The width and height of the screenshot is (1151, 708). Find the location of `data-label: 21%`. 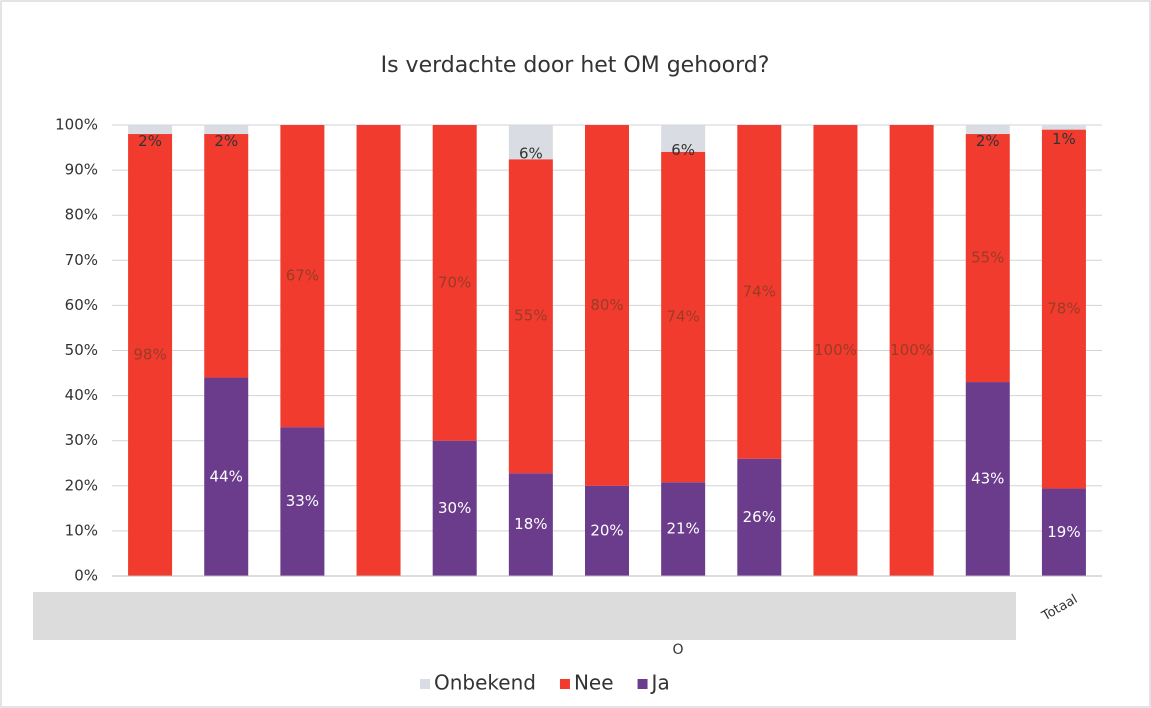

data-label: 21% is located at coordinates (682, 529).